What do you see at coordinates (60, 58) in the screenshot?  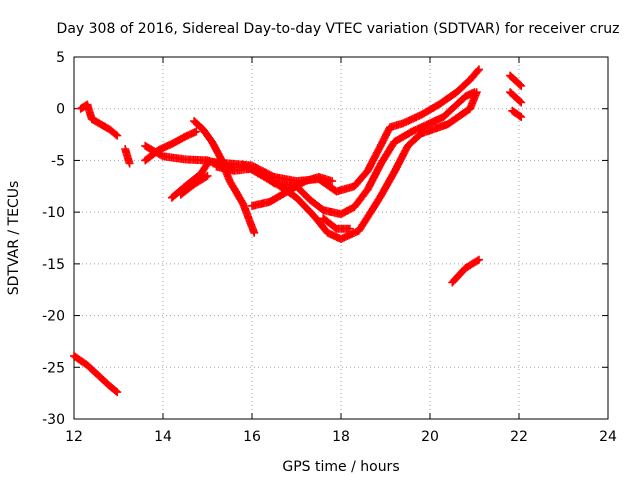 I see `y-tick-label: 5` at bounding box center [60, 58].